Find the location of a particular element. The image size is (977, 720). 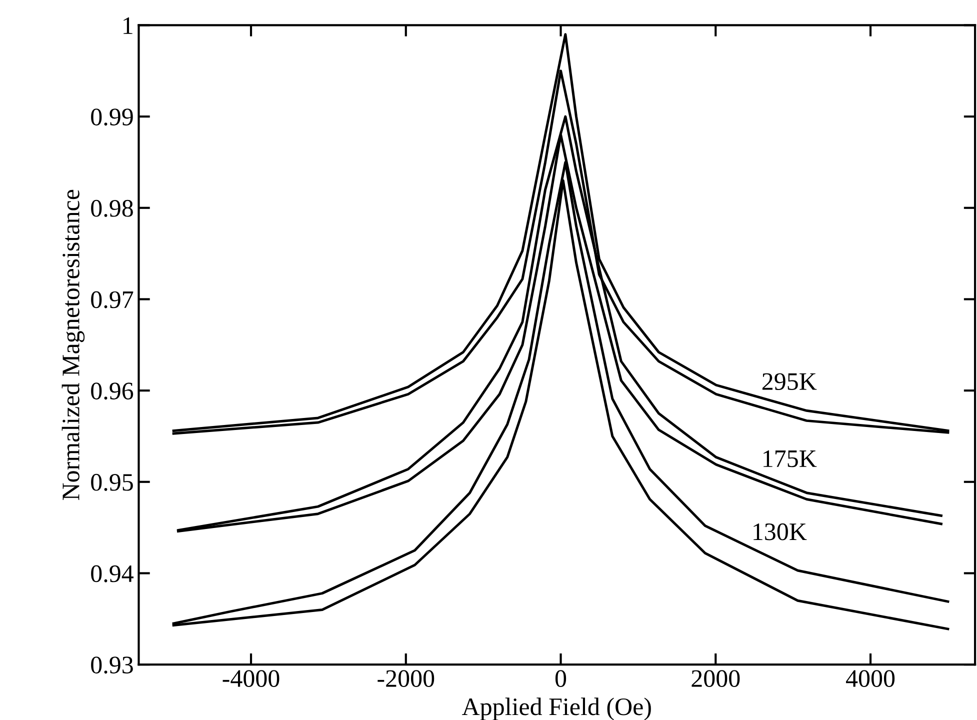

y-tick-label: 0.96 is located at coordinates (112, 391).